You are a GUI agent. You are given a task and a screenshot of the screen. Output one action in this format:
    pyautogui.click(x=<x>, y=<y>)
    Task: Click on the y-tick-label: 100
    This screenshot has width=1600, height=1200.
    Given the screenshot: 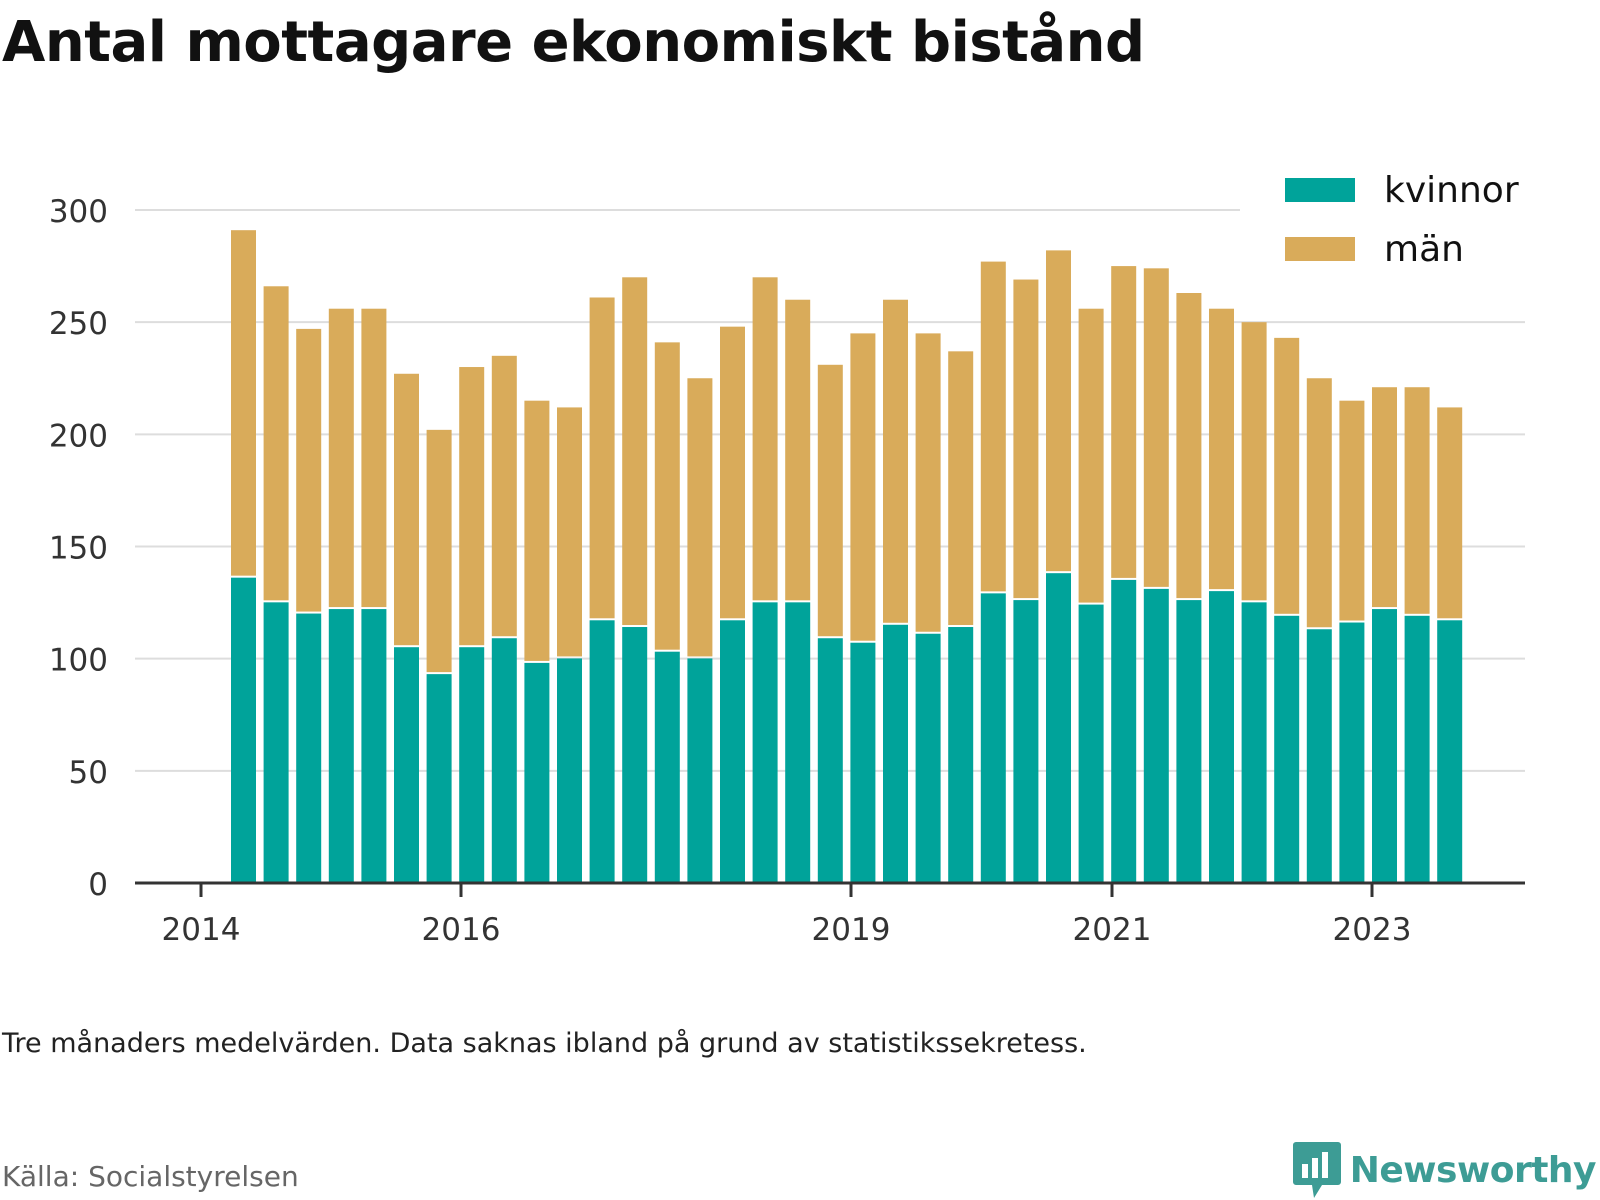 What is the action you would take?
    pyautogui.click(x=78, y=661)
    